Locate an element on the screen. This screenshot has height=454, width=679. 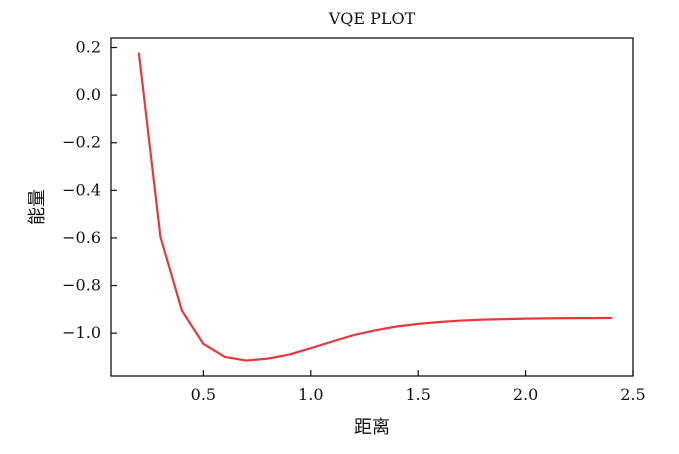
y-tick-label: −0.6 is located at coordinates (81, 237).